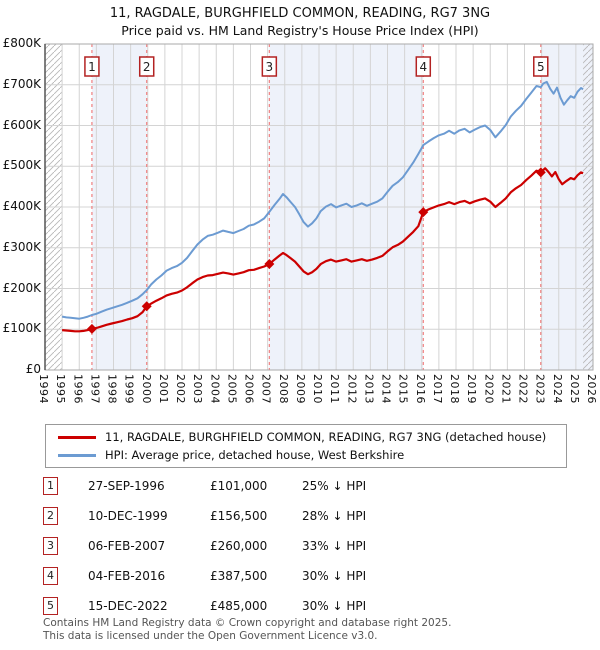 The width and height of the screenshot is (600, 650). Describe the element at coordinates (506, 389) in the screenshot. I see `x-tick-label: 2021` at that location.